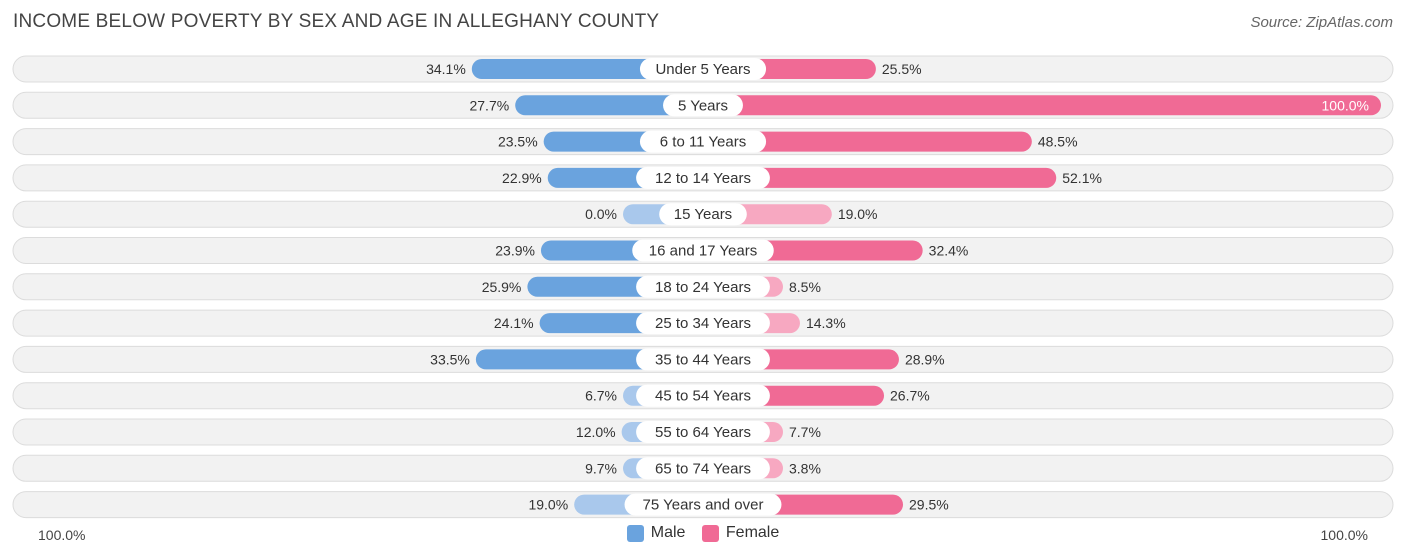 The image size is (1406, 559). Describe the element at coordinates (601, 396) in the screenshot. I see `value-label-male-45-to-54-years: 6.7%` at that location.